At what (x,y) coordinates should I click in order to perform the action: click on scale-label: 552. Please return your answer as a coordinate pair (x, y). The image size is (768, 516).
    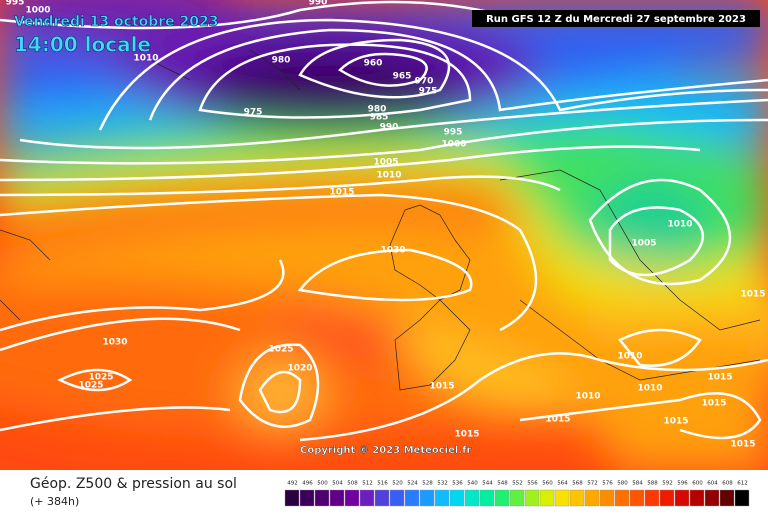
    Looking at the image, I should click on (517, 484).